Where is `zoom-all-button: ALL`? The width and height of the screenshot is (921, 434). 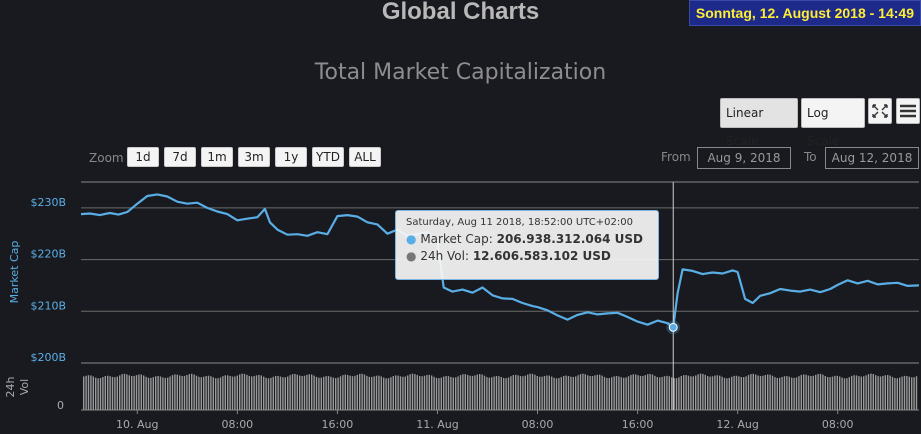
zoom-all-button: ALL is located at coordinates (365, 157).